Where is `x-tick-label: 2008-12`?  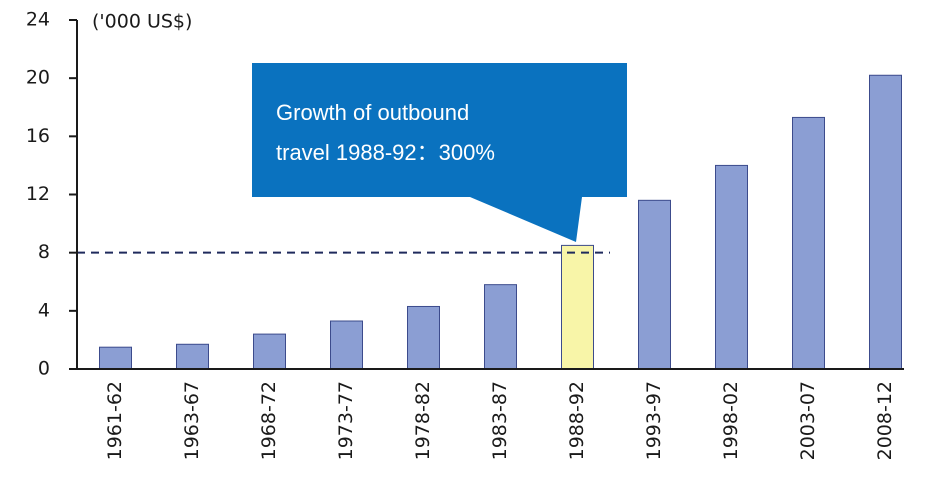 x-tick-label: 2008-12 is located at coordinates (885, 420).